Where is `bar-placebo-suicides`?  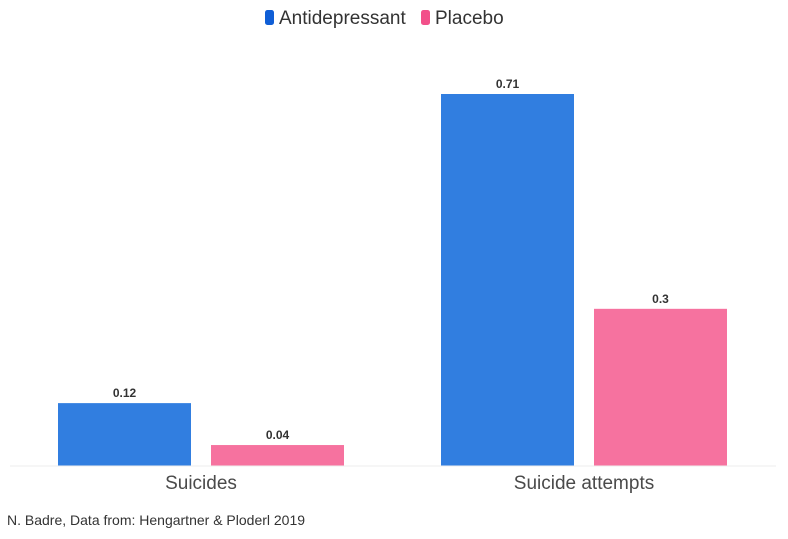
bar-placebo-suicides is located at coordinates (277, 455).